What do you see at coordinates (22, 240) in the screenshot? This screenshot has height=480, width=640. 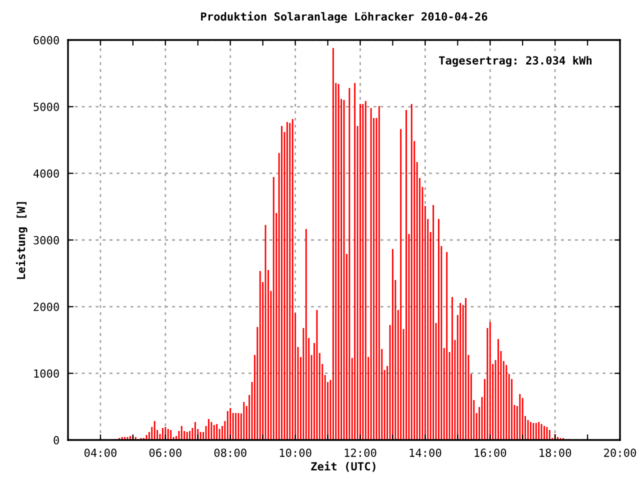 I see `y-axis-title: Leistung [W]` at bounding box center [22, 240].